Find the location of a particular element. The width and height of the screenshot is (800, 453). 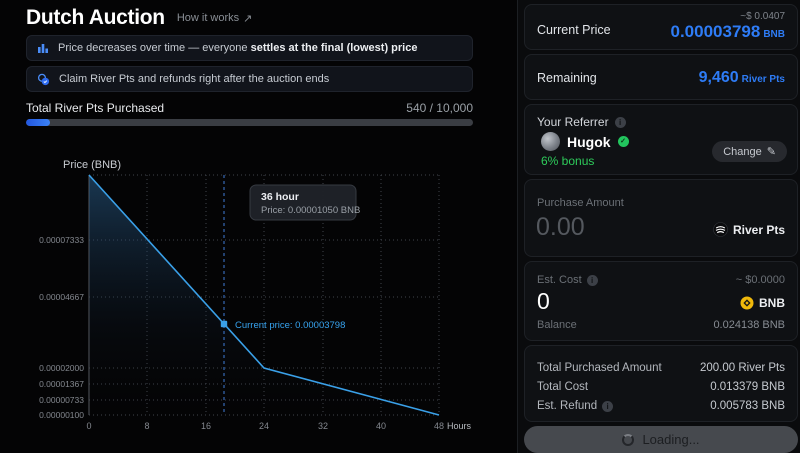

referrer-name: Hugok is located at coordinates (589, 141).